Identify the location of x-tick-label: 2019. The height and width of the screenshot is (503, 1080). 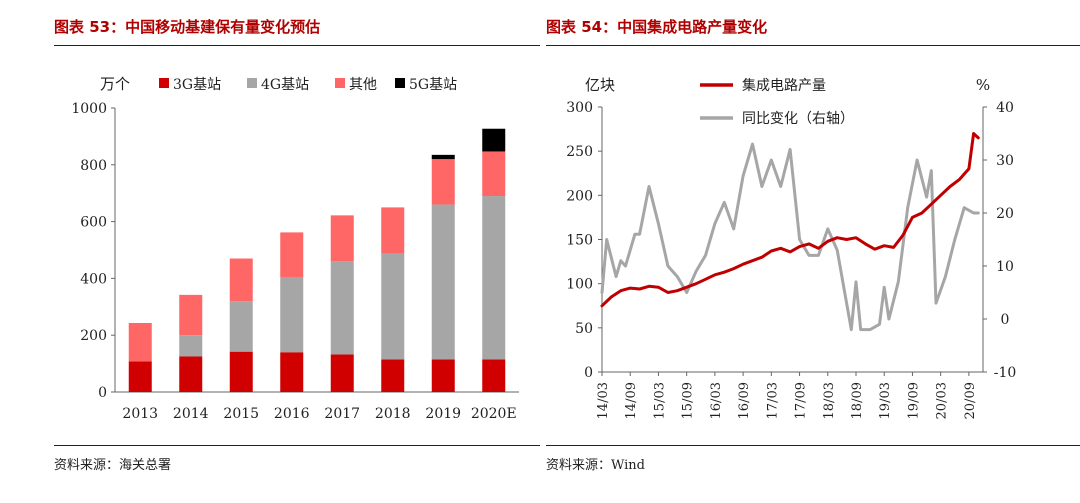
(443, 414).